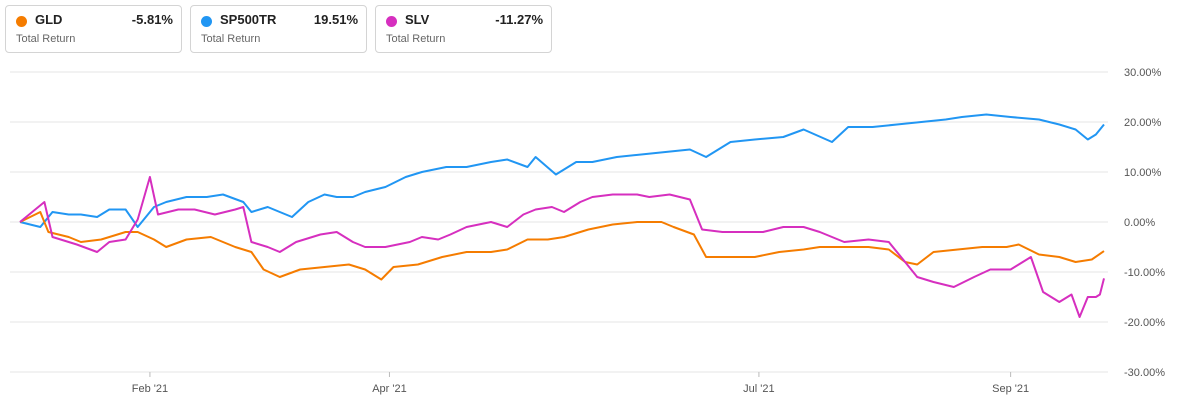 The image size is (1180, 403). What do you see at coordinates (335, 19) in the screenshot?
I see `legend-value: 19.51%` at bounding box center [335, 19].